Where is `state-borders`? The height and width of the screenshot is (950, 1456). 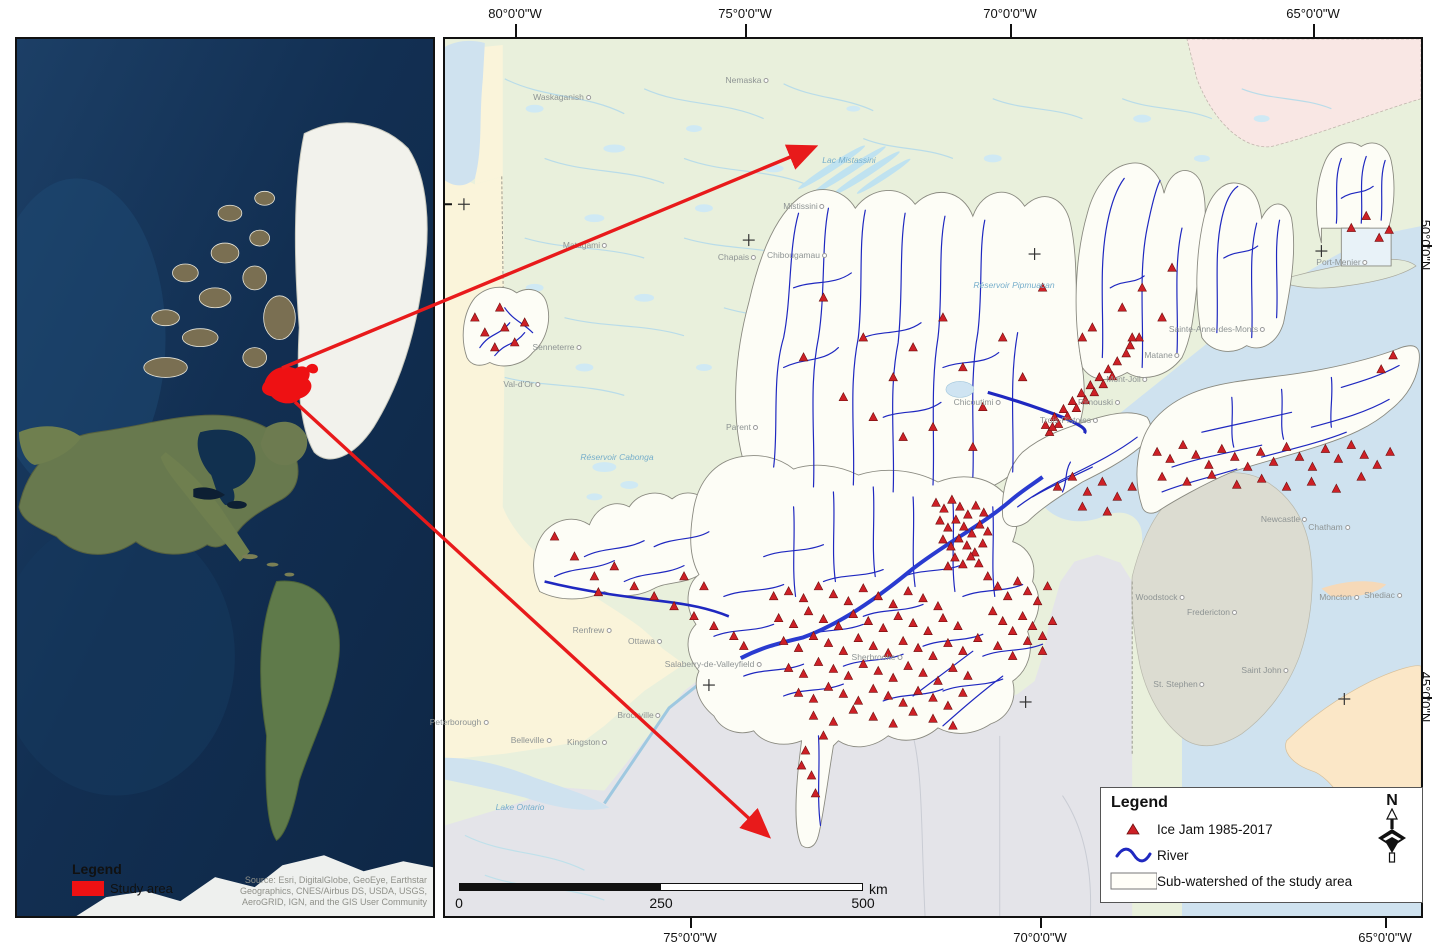
state-borders is located at coordinates (1002, 825).